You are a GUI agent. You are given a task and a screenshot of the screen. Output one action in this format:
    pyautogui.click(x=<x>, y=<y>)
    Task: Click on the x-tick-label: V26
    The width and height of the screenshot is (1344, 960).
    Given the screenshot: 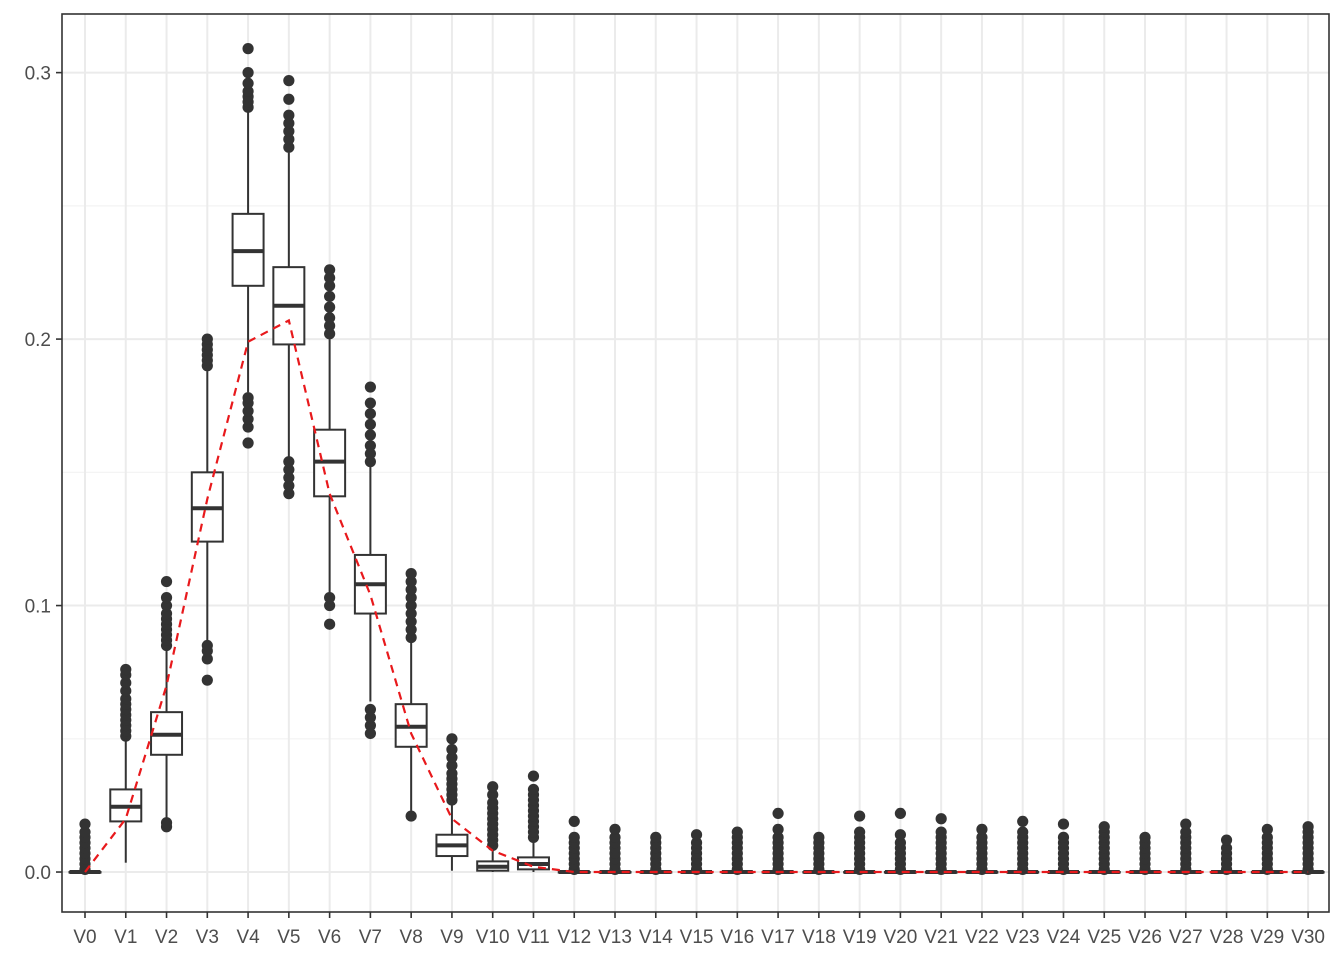 What is the action you would take?
    pyautogui.click(x=1145, y=937)
    